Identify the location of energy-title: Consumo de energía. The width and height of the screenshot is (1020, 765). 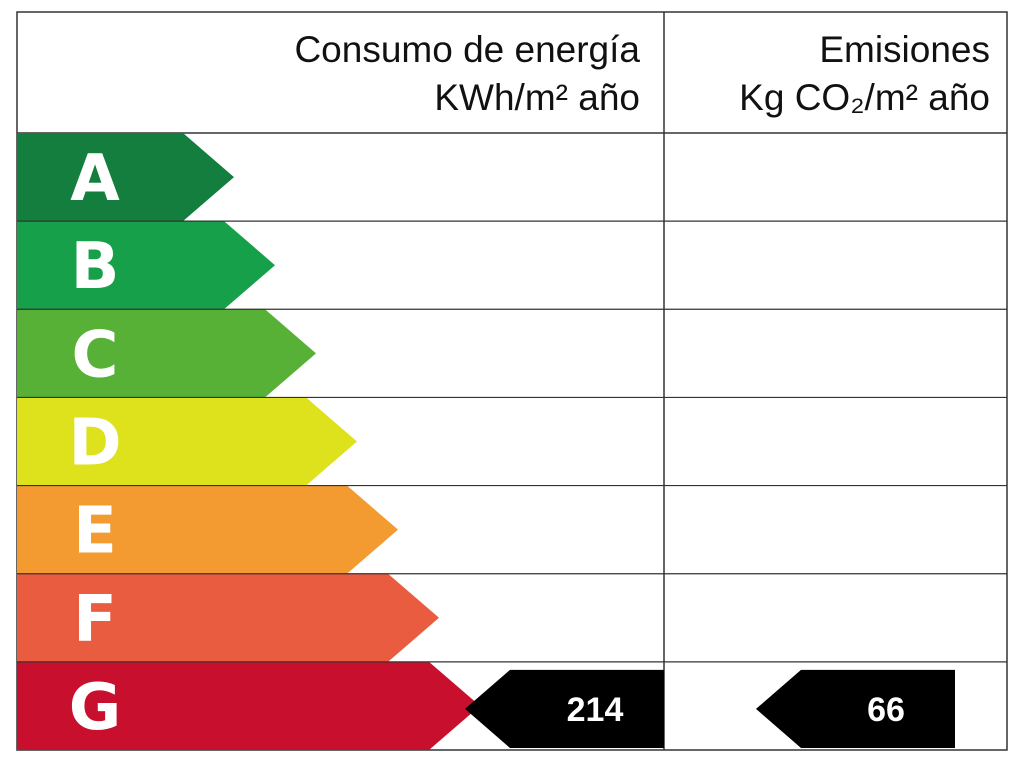
(467, 49).